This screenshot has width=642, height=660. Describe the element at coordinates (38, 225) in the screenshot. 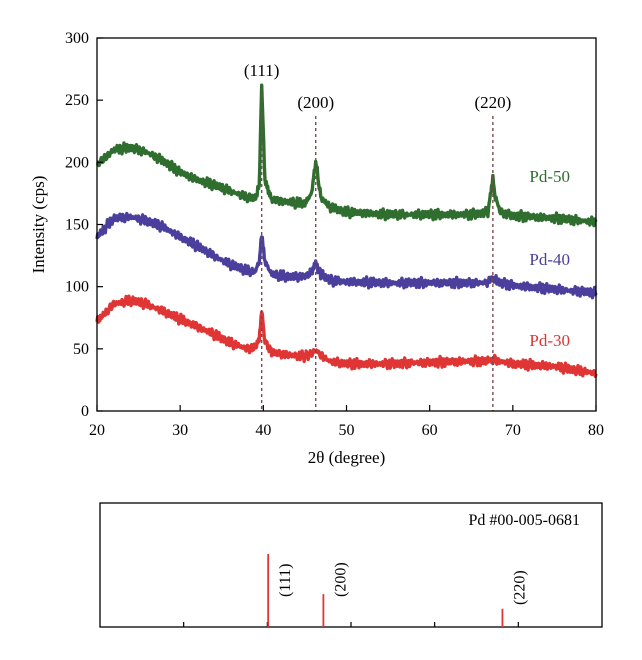

I see `y-axis-label: Intensity (cps)` at that location.